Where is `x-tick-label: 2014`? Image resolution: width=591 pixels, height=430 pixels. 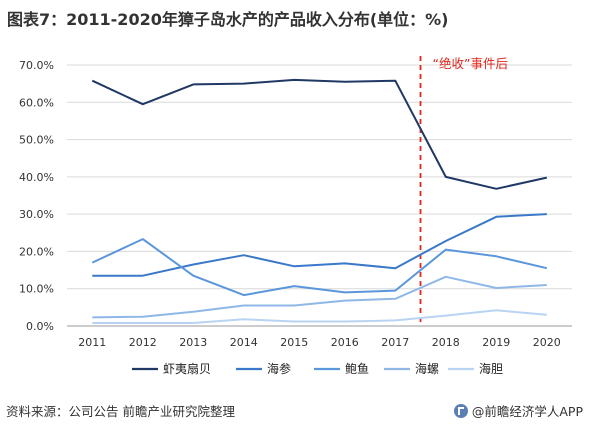
x-tick-label: 2014 is located at coordinates (244, 342).